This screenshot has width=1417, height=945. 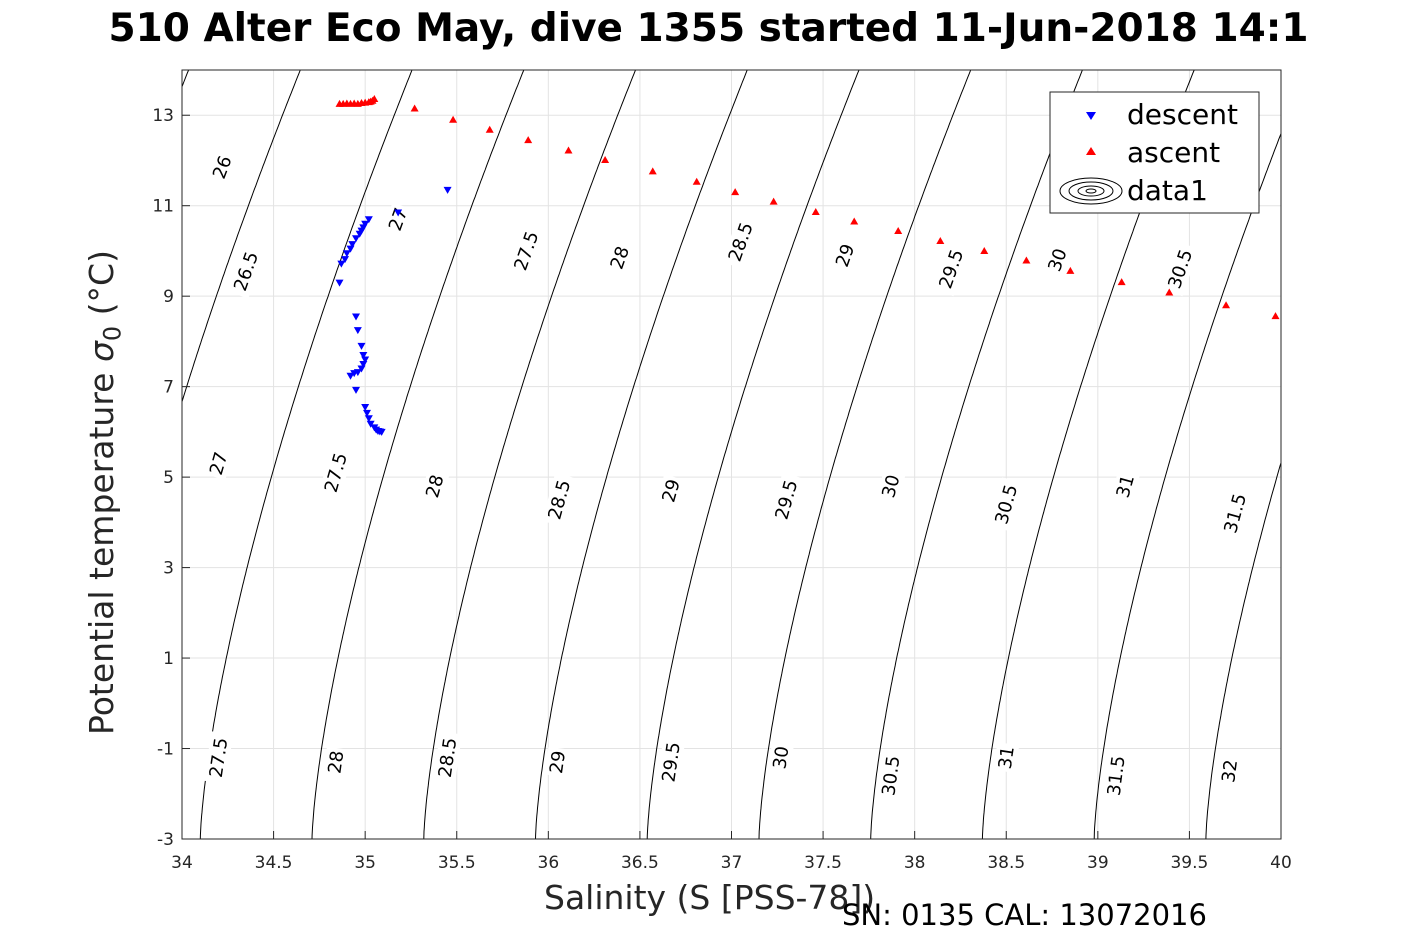 I want to click on descent-series, so click(x=393, y=311).